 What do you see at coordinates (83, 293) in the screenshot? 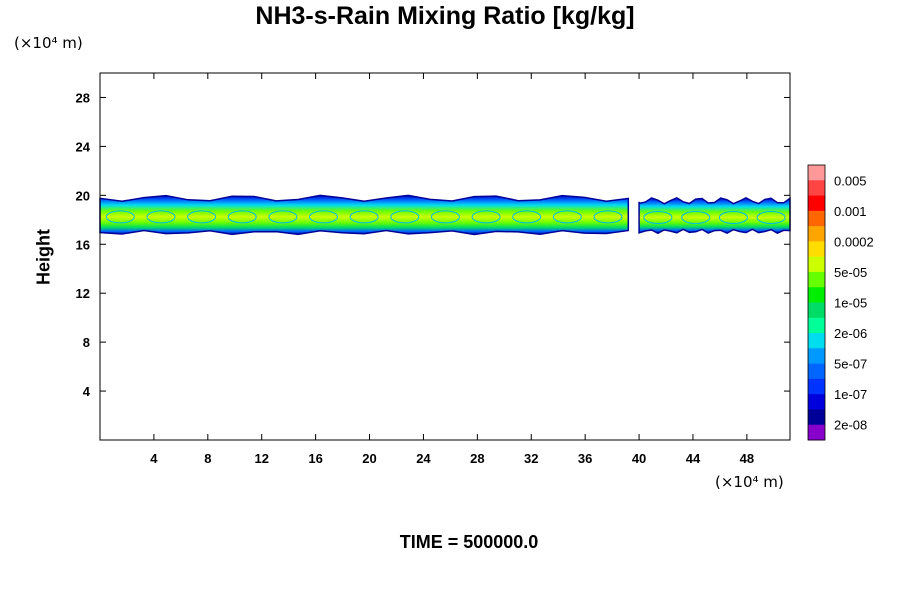
I see `y-tick-label: 12` at bounding box center [83, 293].